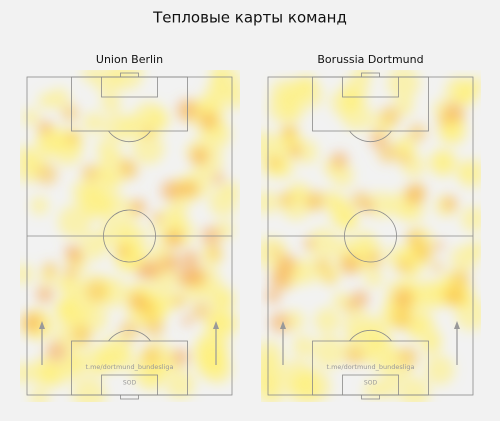 Image resolution: width=500 pixels, height=421 pixels. I want to click on page-title: Тепловые карты команд, so click(249, 18).